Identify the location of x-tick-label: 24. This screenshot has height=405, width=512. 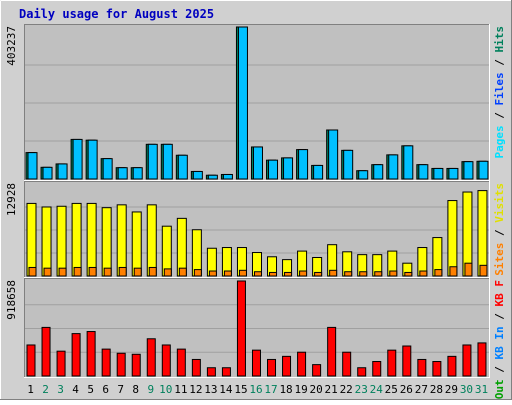
(377, 389).